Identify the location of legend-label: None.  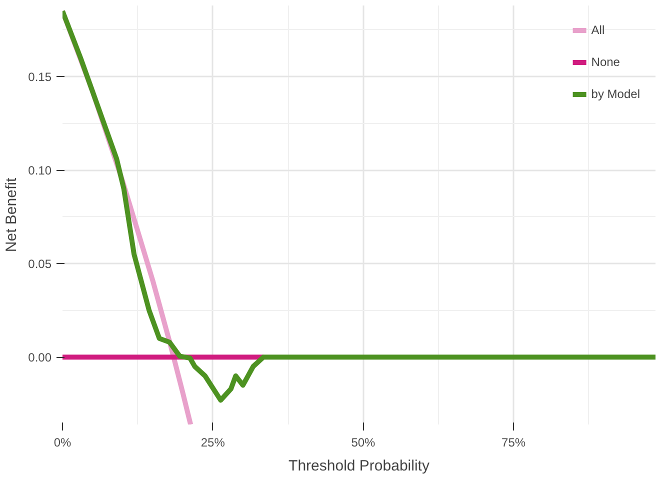
(605, 62).